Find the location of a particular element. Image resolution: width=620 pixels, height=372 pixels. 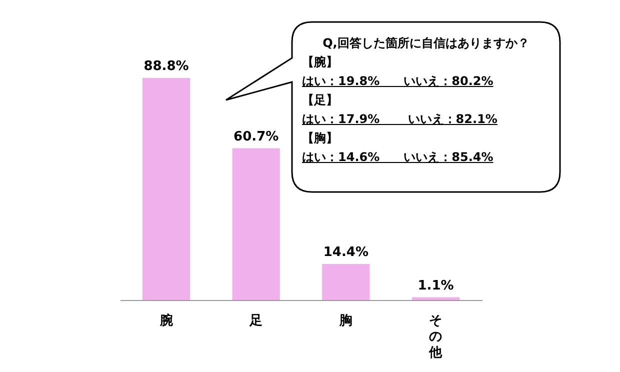

data-label: 1.1% is located at coordinates (436, 286).